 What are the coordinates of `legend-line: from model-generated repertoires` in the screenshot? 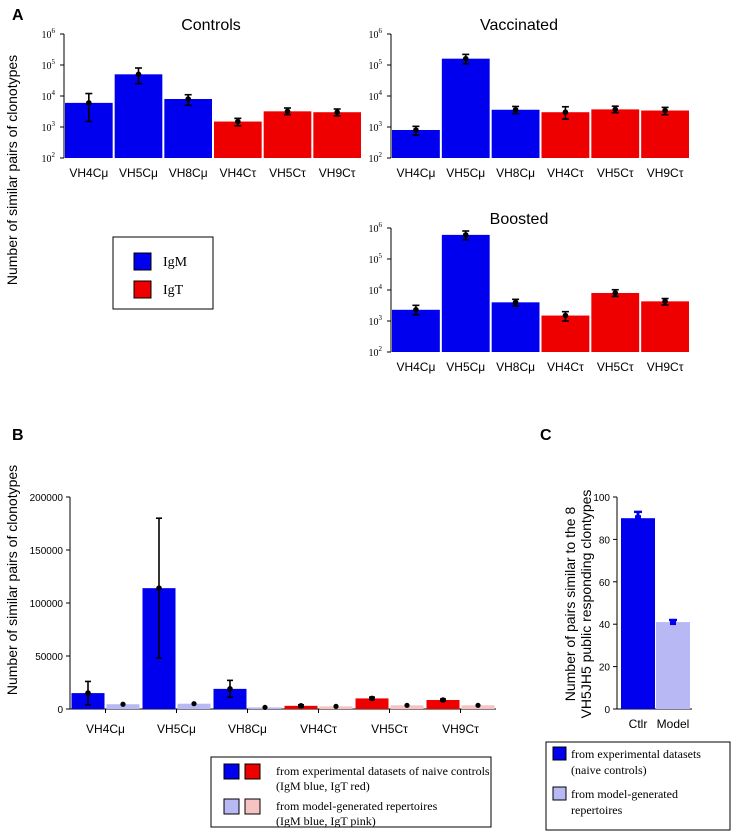 It's located at (357, 806).